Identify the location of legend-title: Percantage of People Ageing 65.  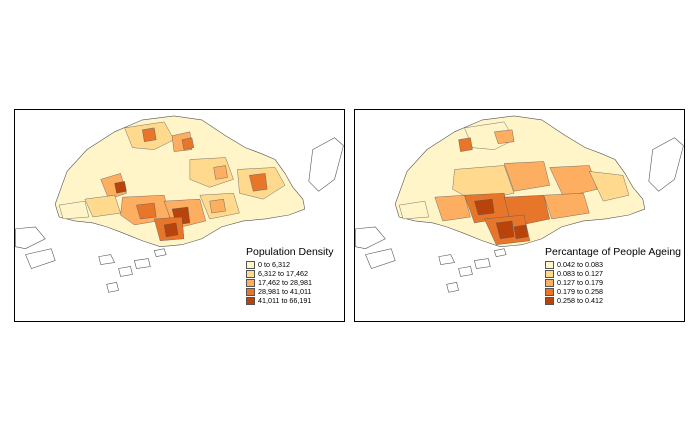
(615, 252).